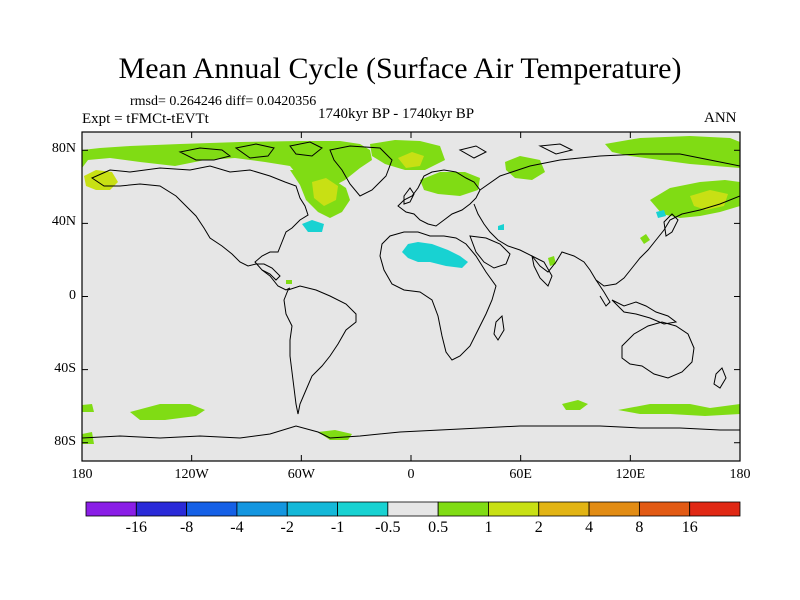 The height and width of the screenshot is (600, 800). Describe the element at coordinates (438, 296) in the screenshot. I see `coast-africa` at that location.